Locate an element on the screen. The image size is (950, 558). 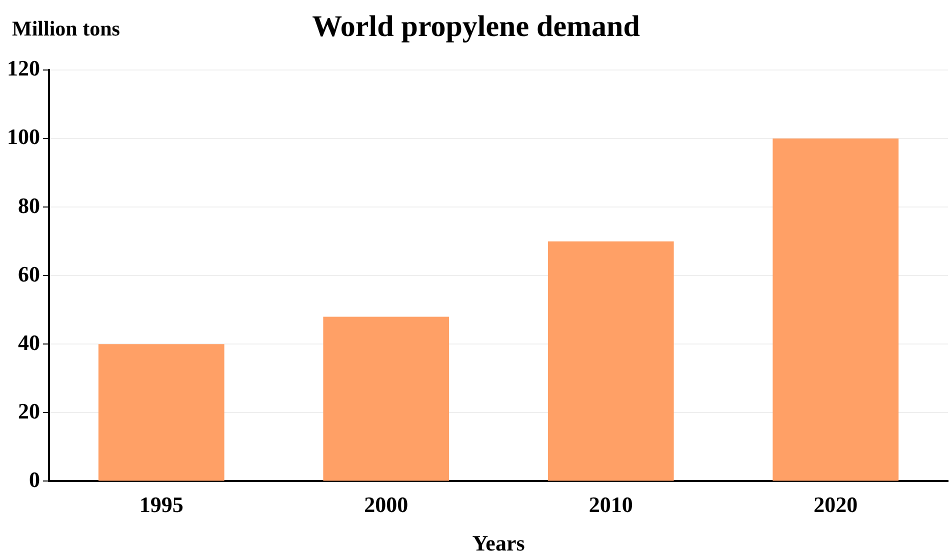
y-axis-title: Million tons is located at coordinates (66, 28).